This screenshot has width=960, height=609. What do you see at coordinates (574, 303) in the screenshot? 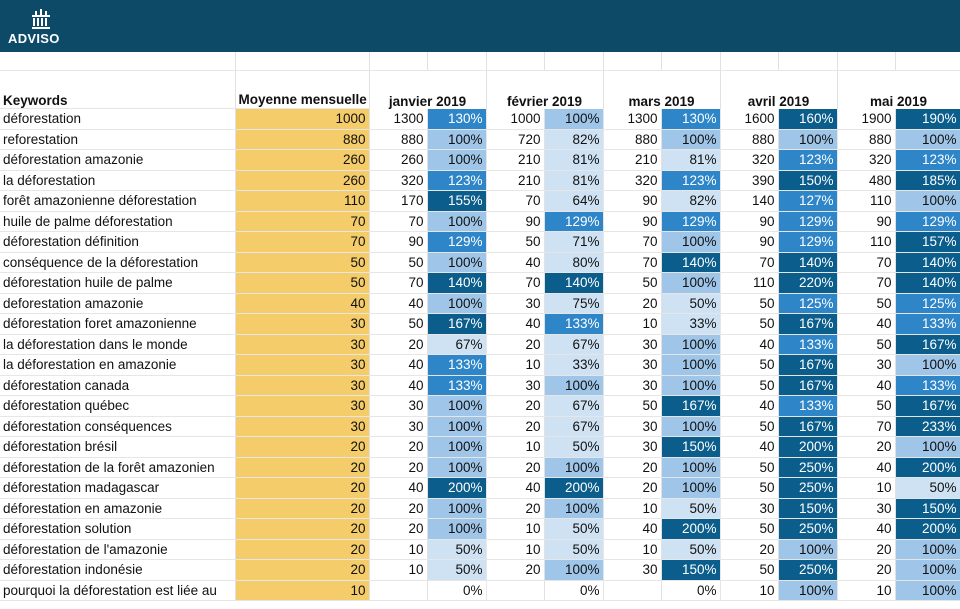
I see `percent-cell: 75%` at bounding box center [574, 303].